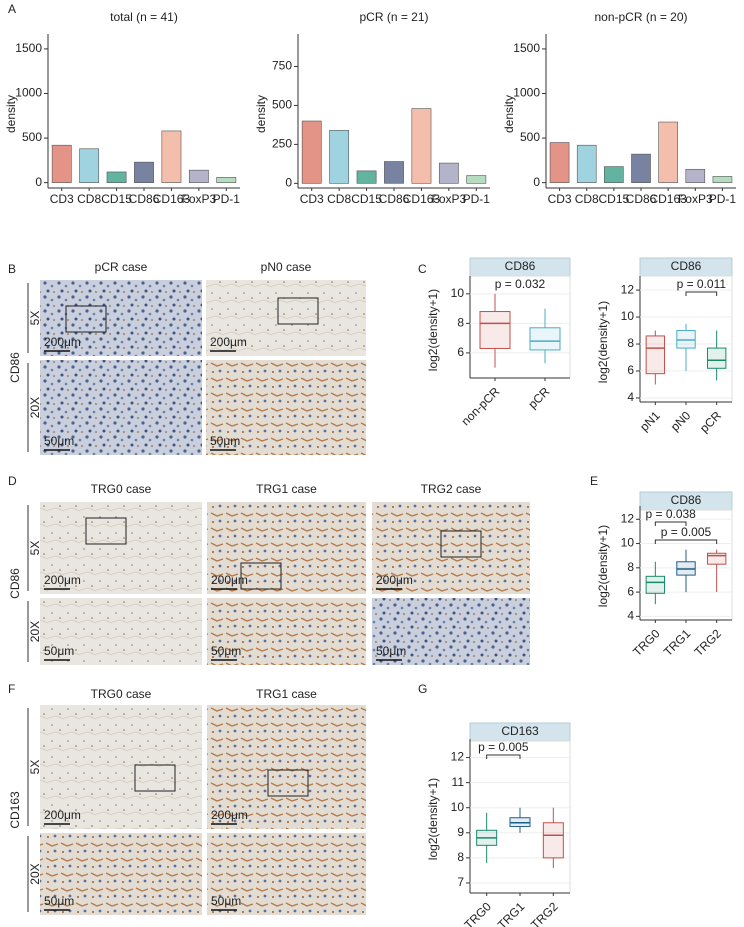 This screenshot has width=744, height=927. I want to click on panel-label: A, so click(12, 9).